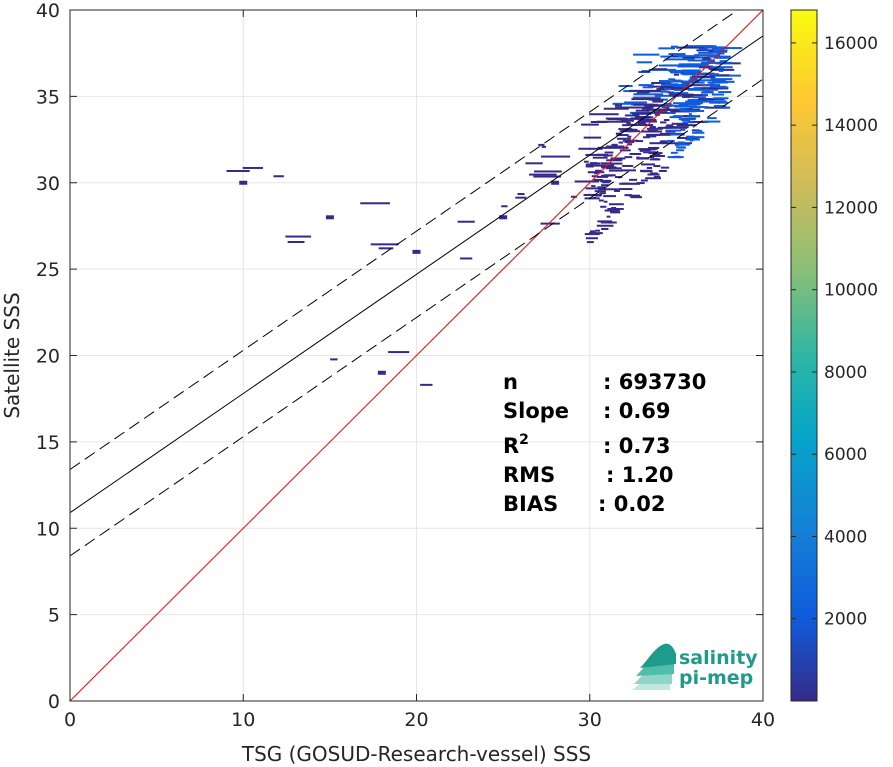  I want to click on logo-line2: pi-mep, so click(716, 678).